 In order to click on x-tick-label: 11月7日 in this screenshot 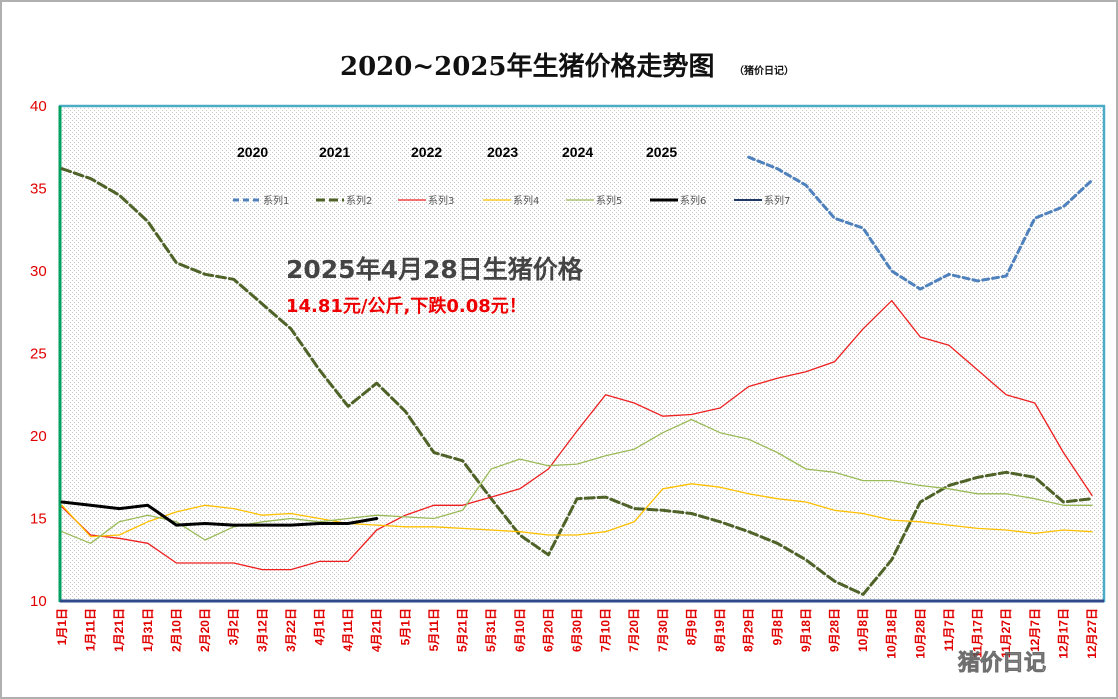, I will do `click(949, 629)`.